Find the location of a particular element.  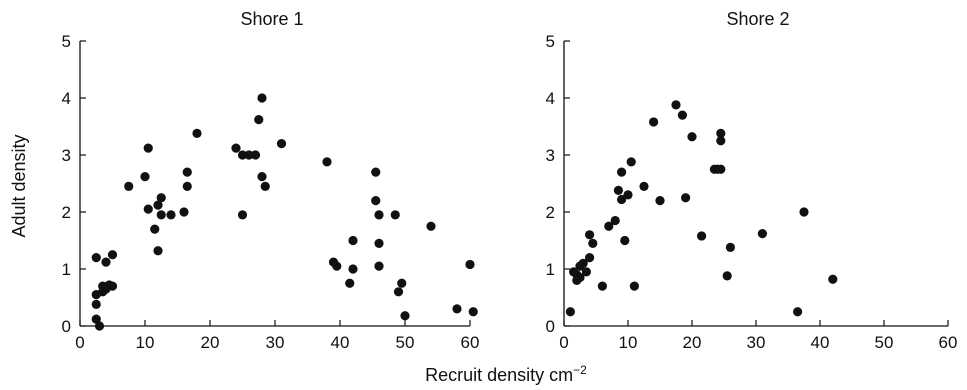

x-axis-title-superscript: −2 is located at coordinates (580, 370).